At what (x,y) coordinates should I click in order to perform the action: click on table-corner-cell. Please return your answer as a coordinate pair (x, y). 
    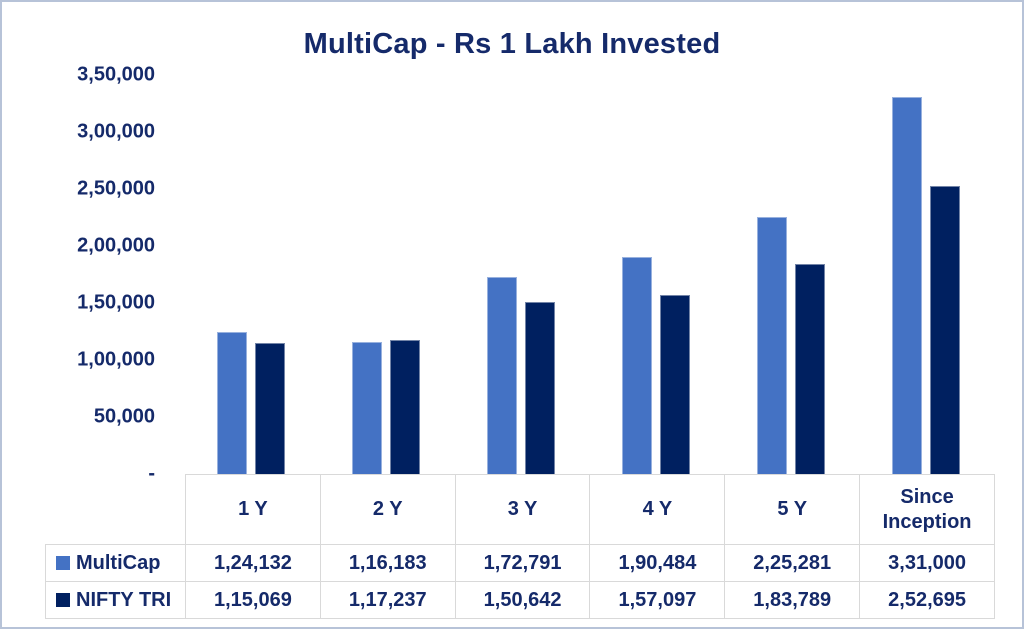
    Looking at the image, I should click on (116, 510).